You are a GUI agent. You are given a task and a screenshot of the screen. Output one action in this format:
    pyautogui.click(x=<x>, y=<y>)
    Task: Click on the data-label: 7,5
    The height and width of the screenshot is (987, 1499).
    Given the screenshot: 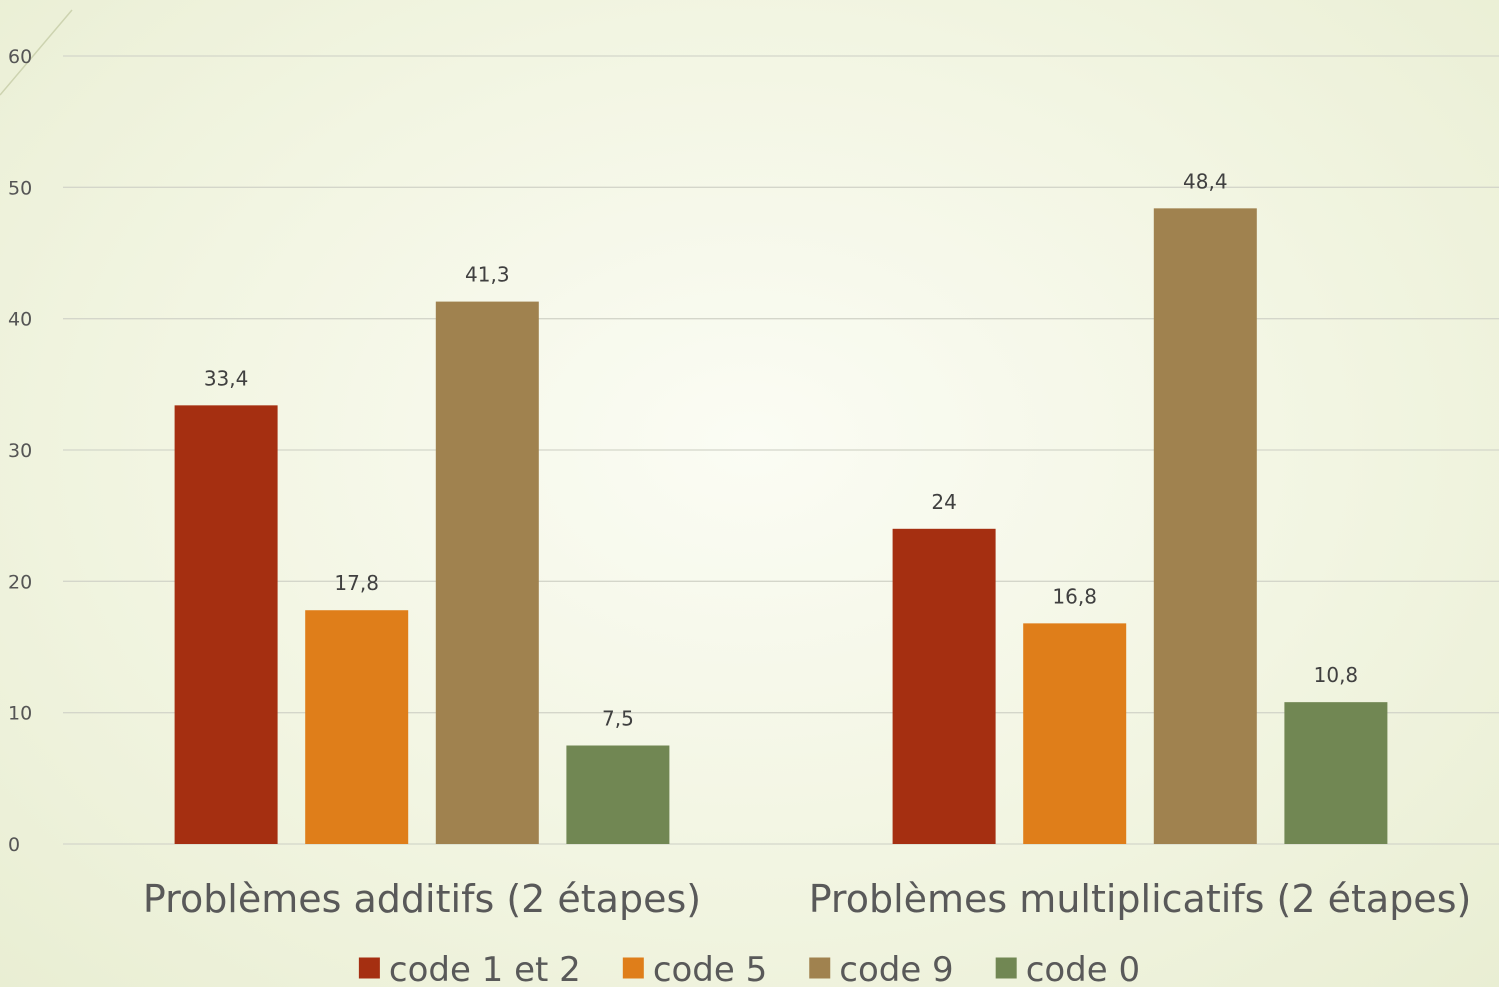 What is the action you would take?
    pyautogui.click(x=618, y=719)
    